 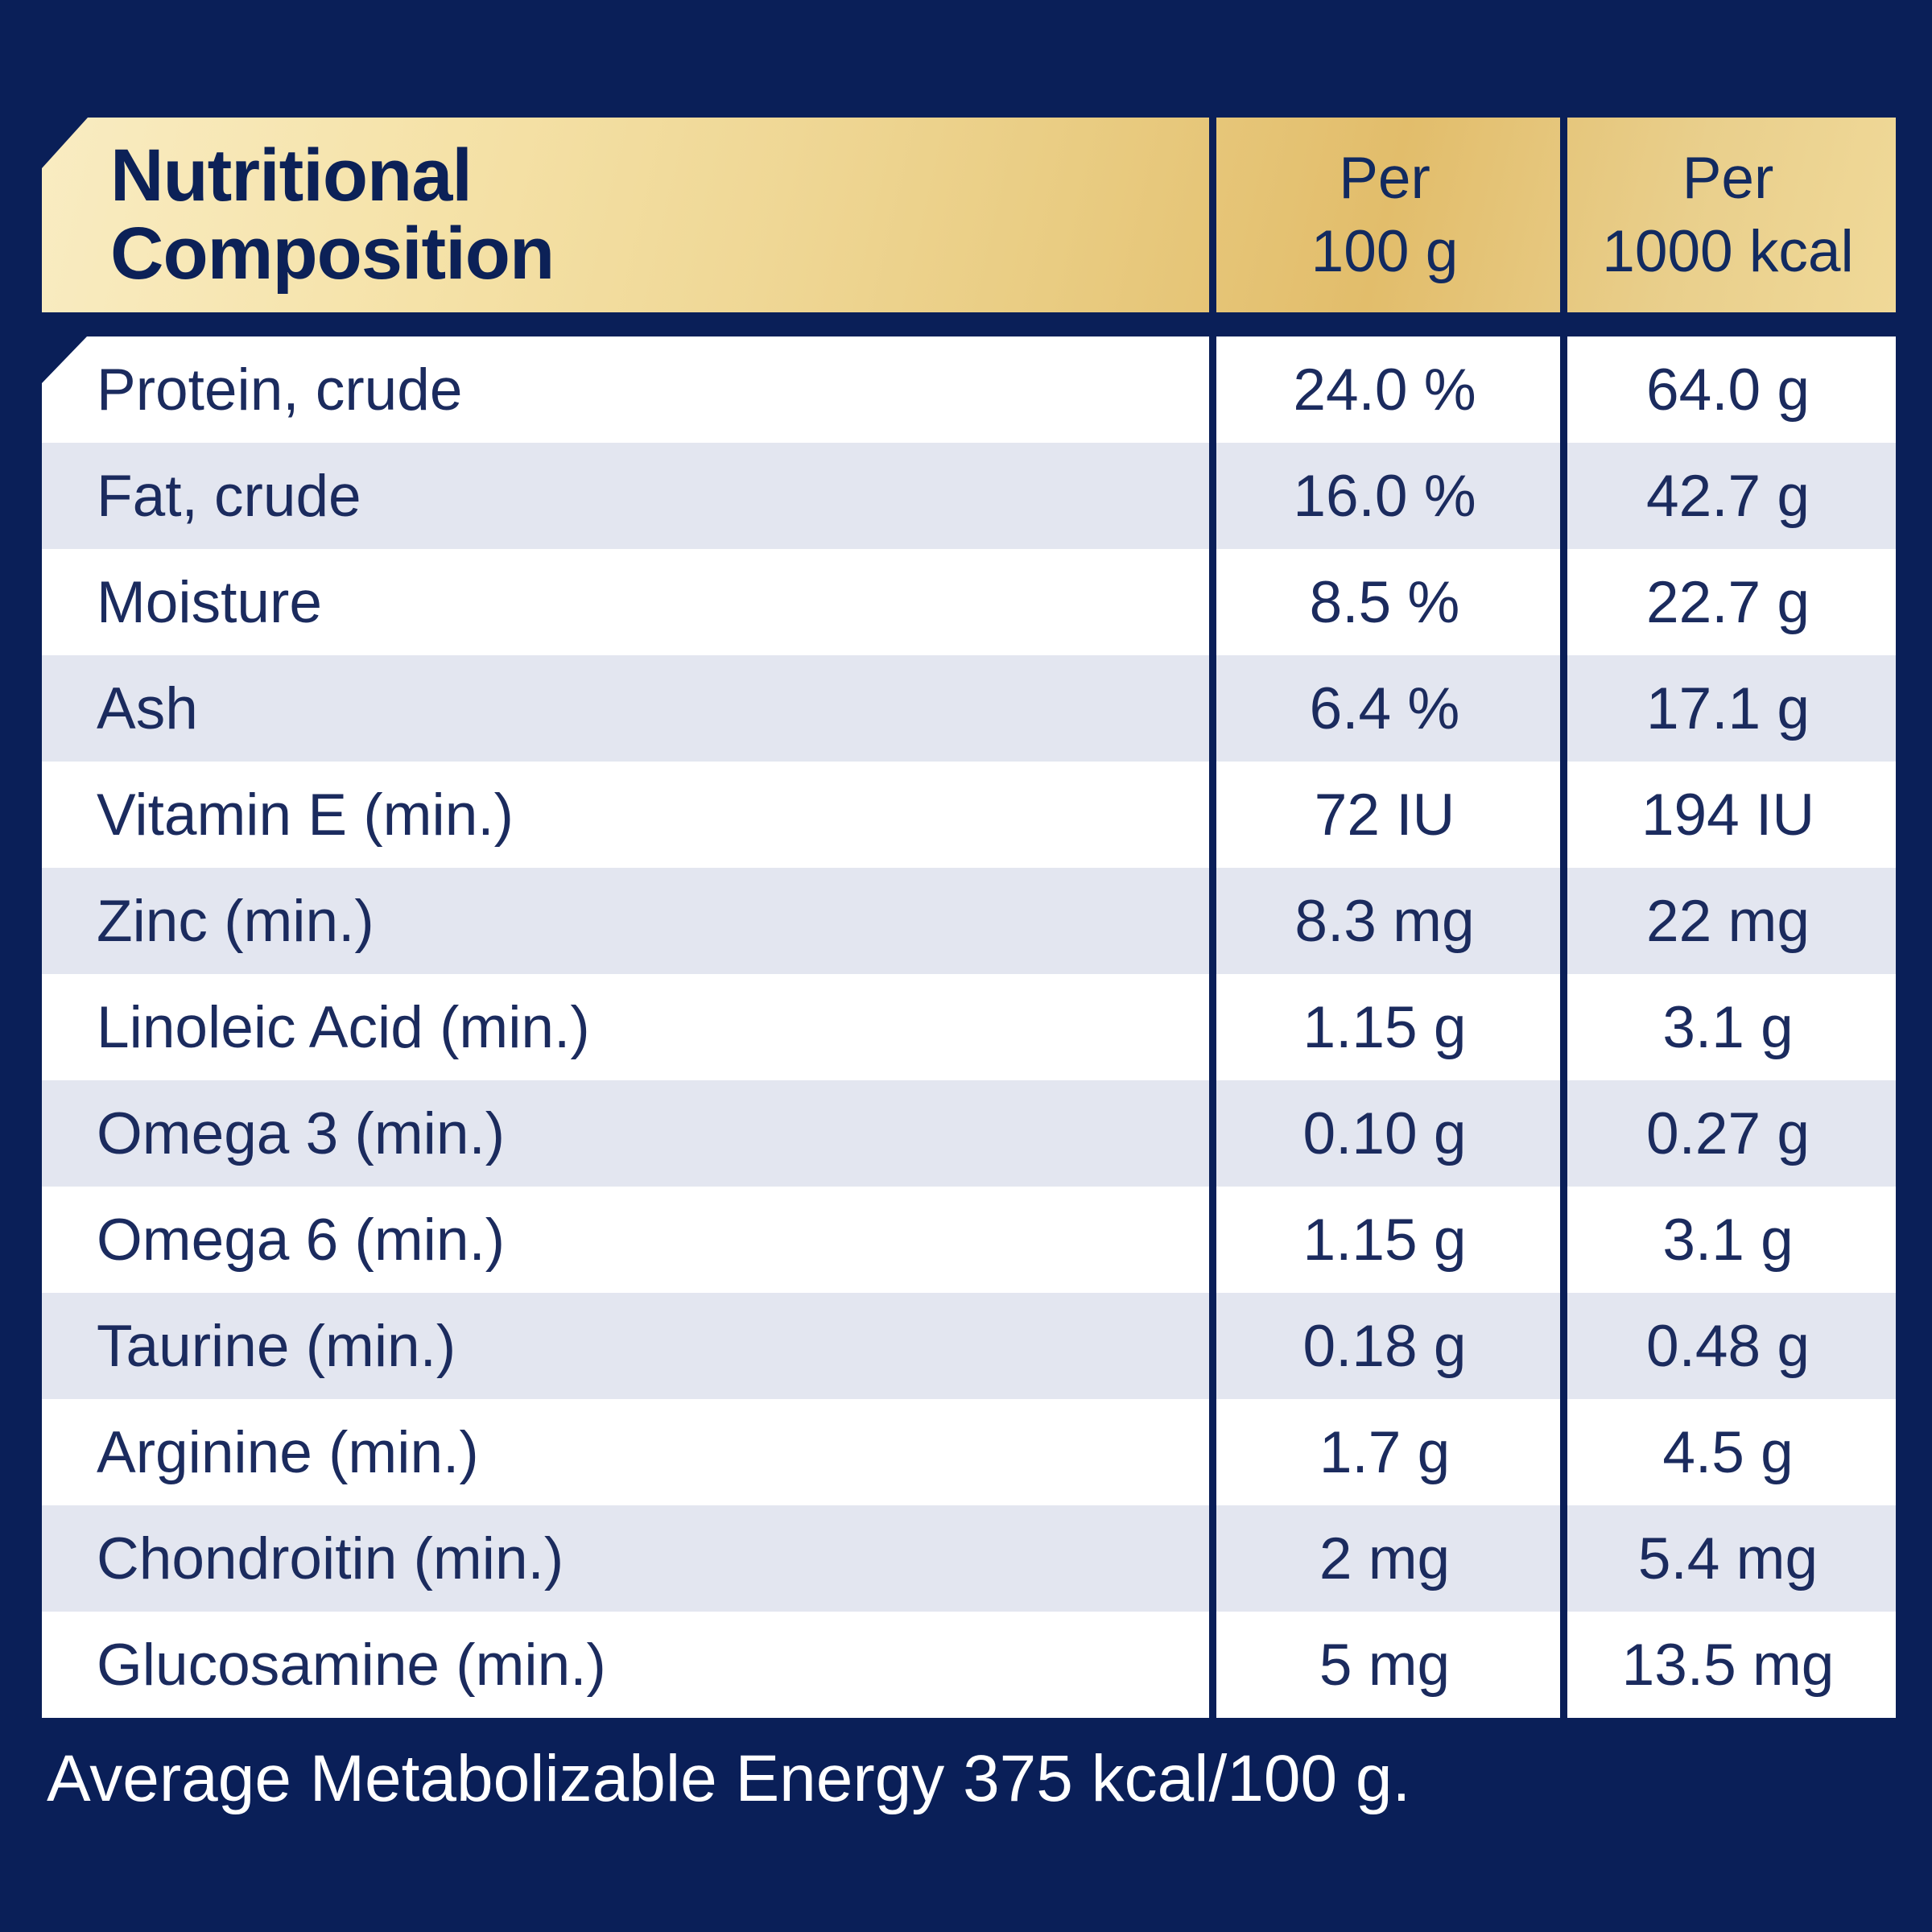 I want to click on row-value-per-1000kcal: 5.4 mg, so click(x=1728, y=1558).